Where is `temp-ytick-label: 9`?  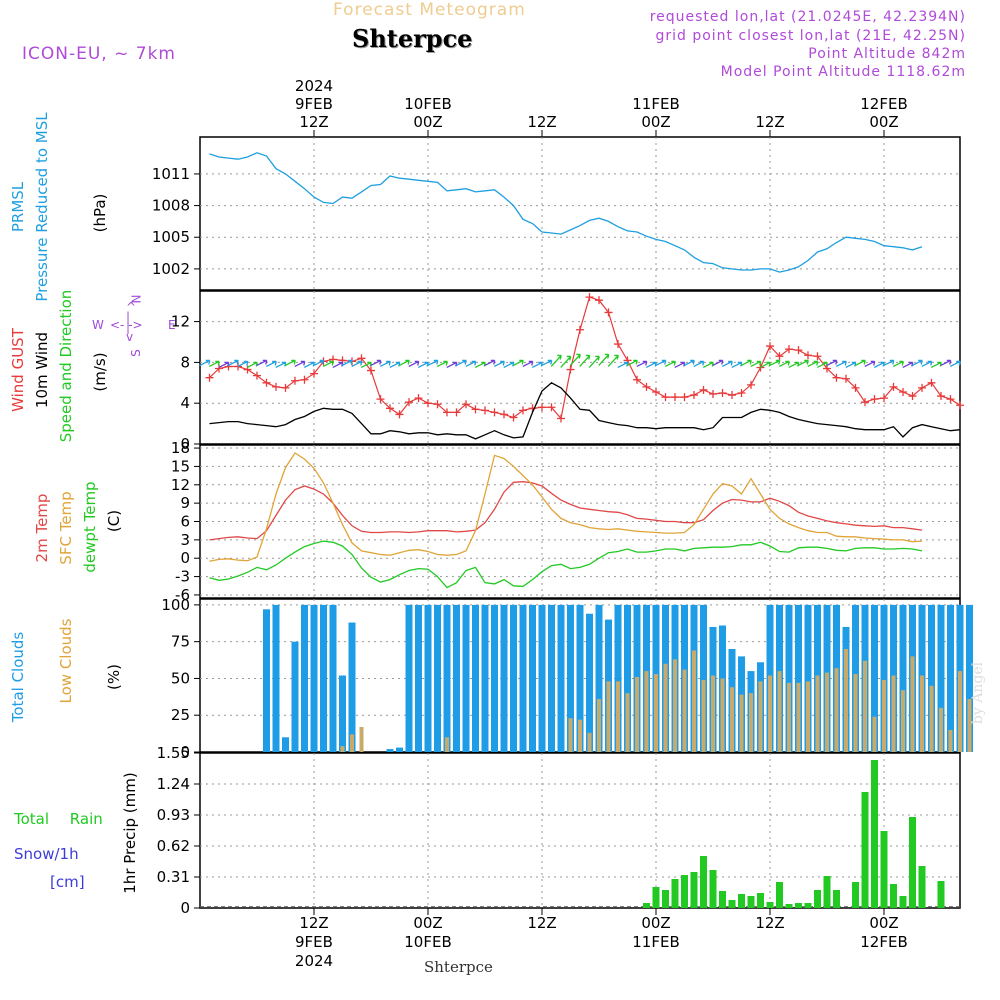
temp-ytick-label: 9 is located at coordinates (185, 503).